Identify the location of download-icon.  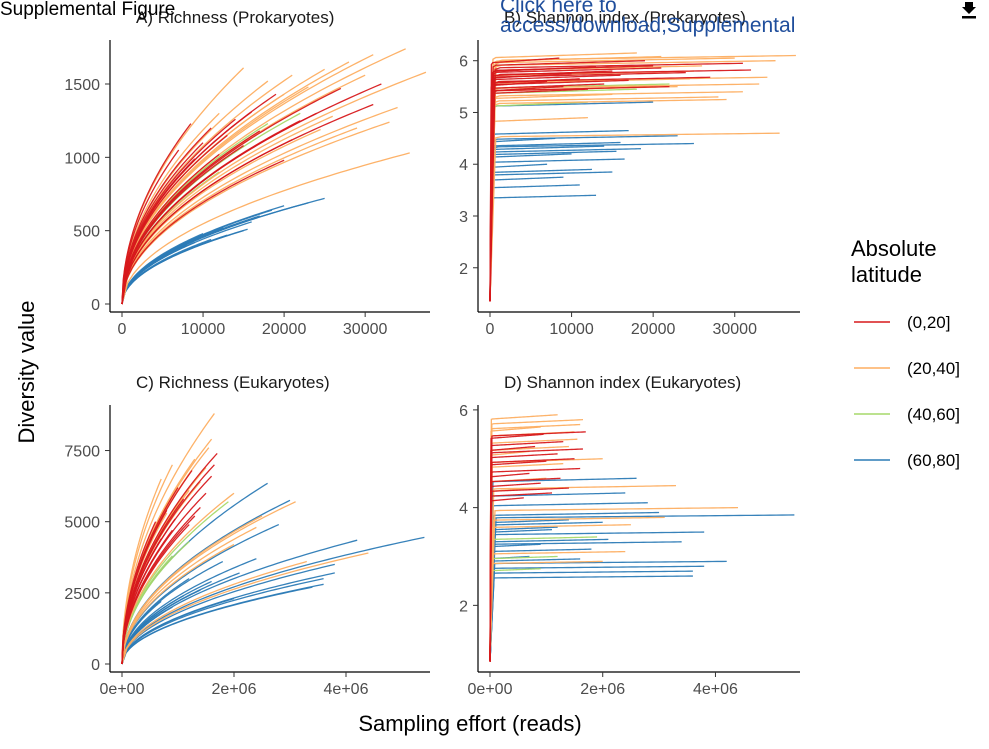
(969, 10).